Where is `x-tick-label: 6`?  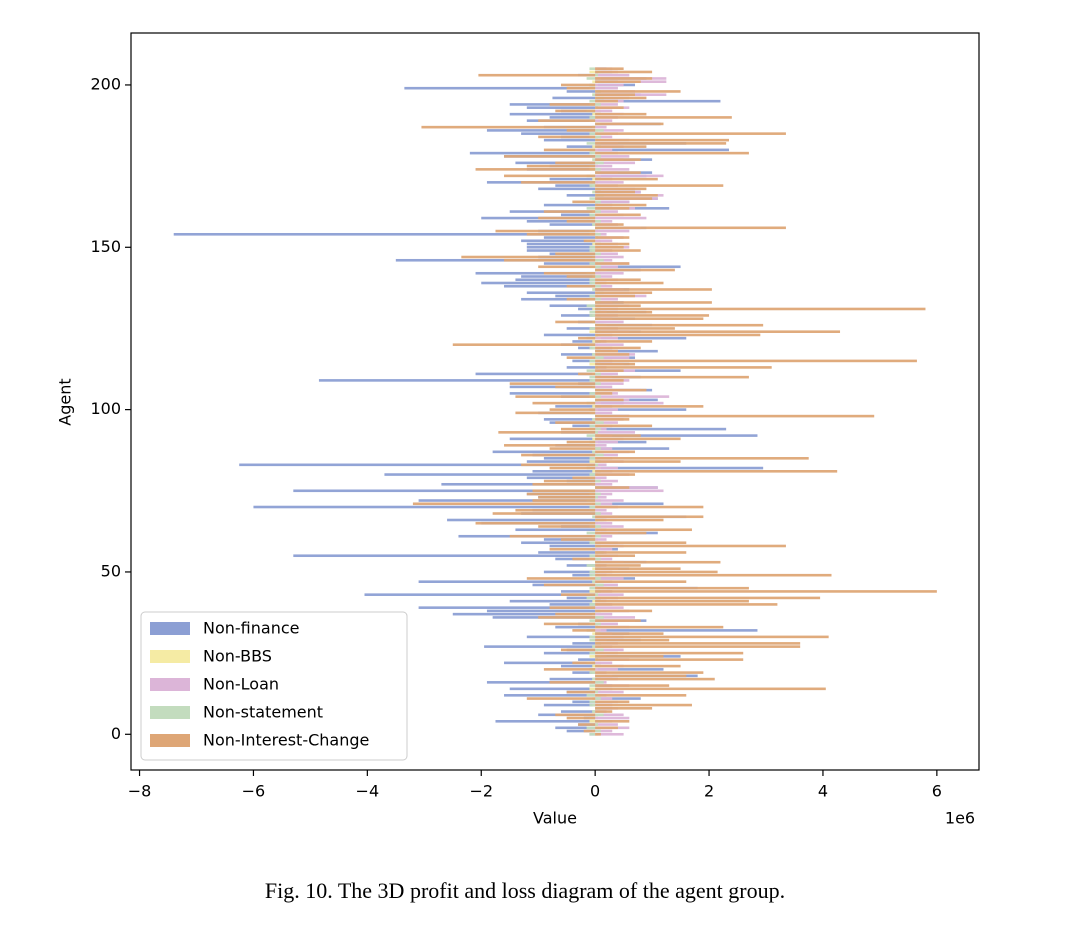 x-tick-label: 6 is located at coordinates (937, 791).